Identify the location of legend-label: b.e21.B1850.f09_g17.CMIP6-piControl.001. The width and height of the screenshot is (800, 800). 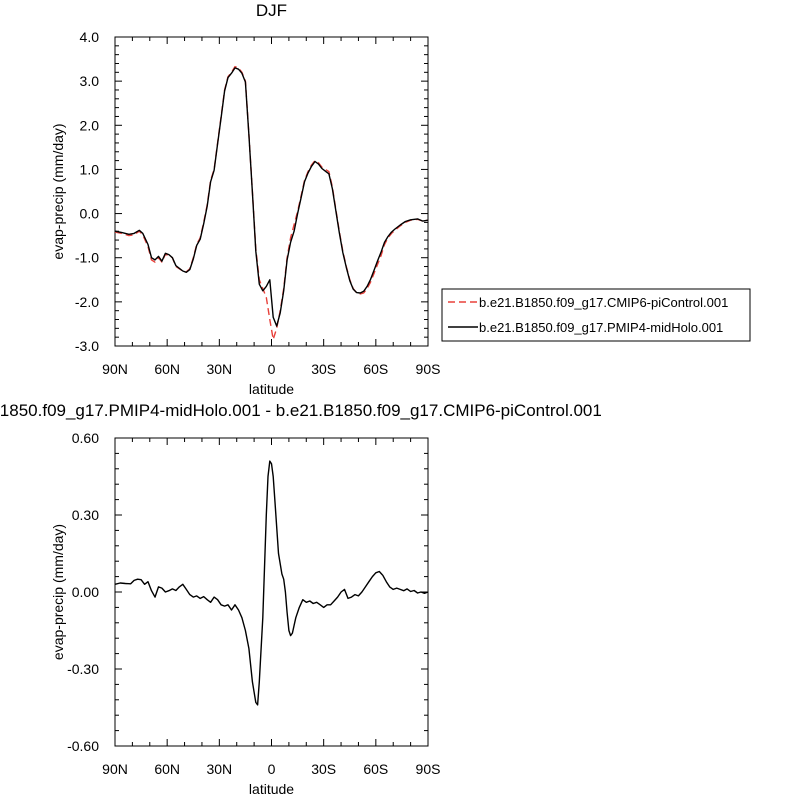
(603, 302).